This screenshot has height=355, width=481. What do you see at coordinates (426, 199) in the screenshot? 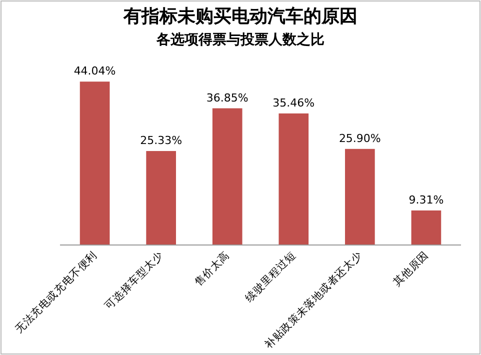
I see `data-label: 9.31%` at bounding box center [426, 199].